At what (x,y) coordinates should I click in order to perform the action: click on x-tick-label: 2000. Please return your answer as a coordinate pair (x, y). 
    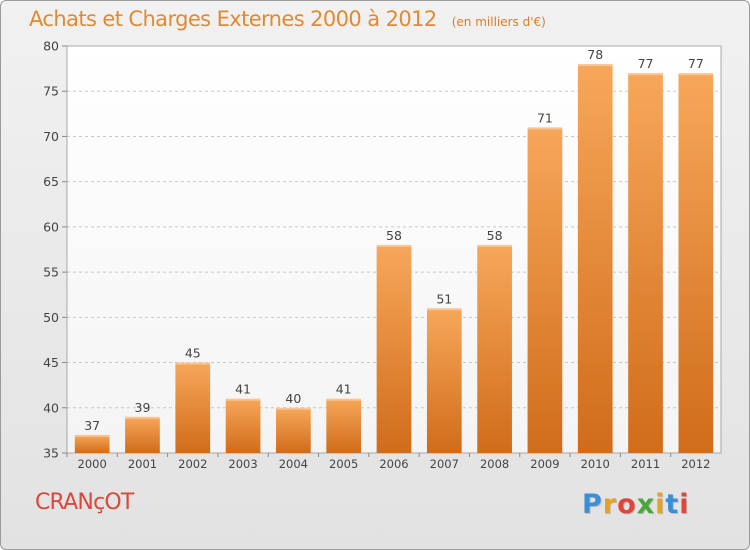
    Looking at the image, I should click on (92, 464).